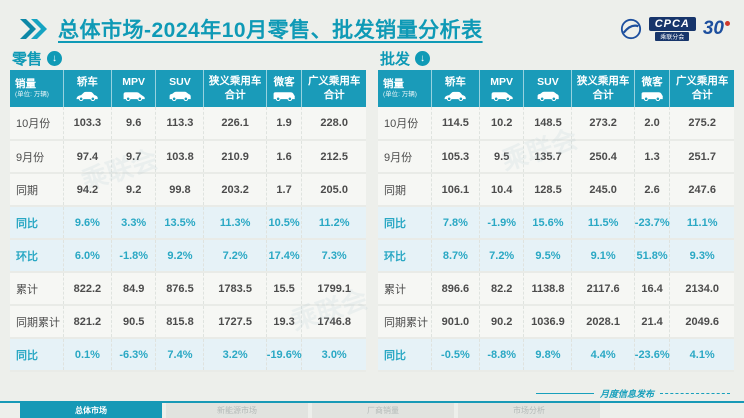 The height and width of the screenshot is (418, 744). Describe the element at coordinates (87, 256) in the screenshot. I see `cell-value: 6.0%` at that location.